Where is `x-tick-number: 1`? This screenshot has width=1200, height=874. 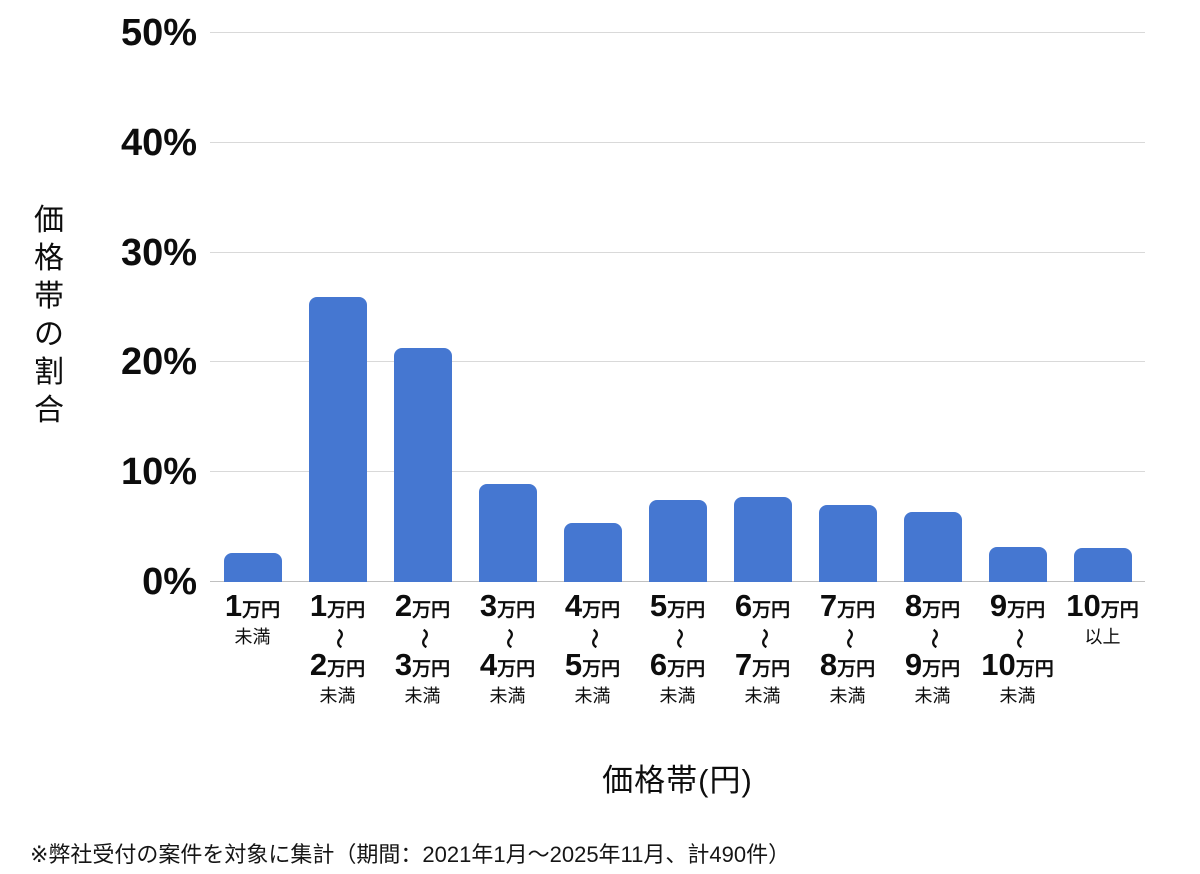
x-tick-number: 1 is located at coordinates (318, 605).